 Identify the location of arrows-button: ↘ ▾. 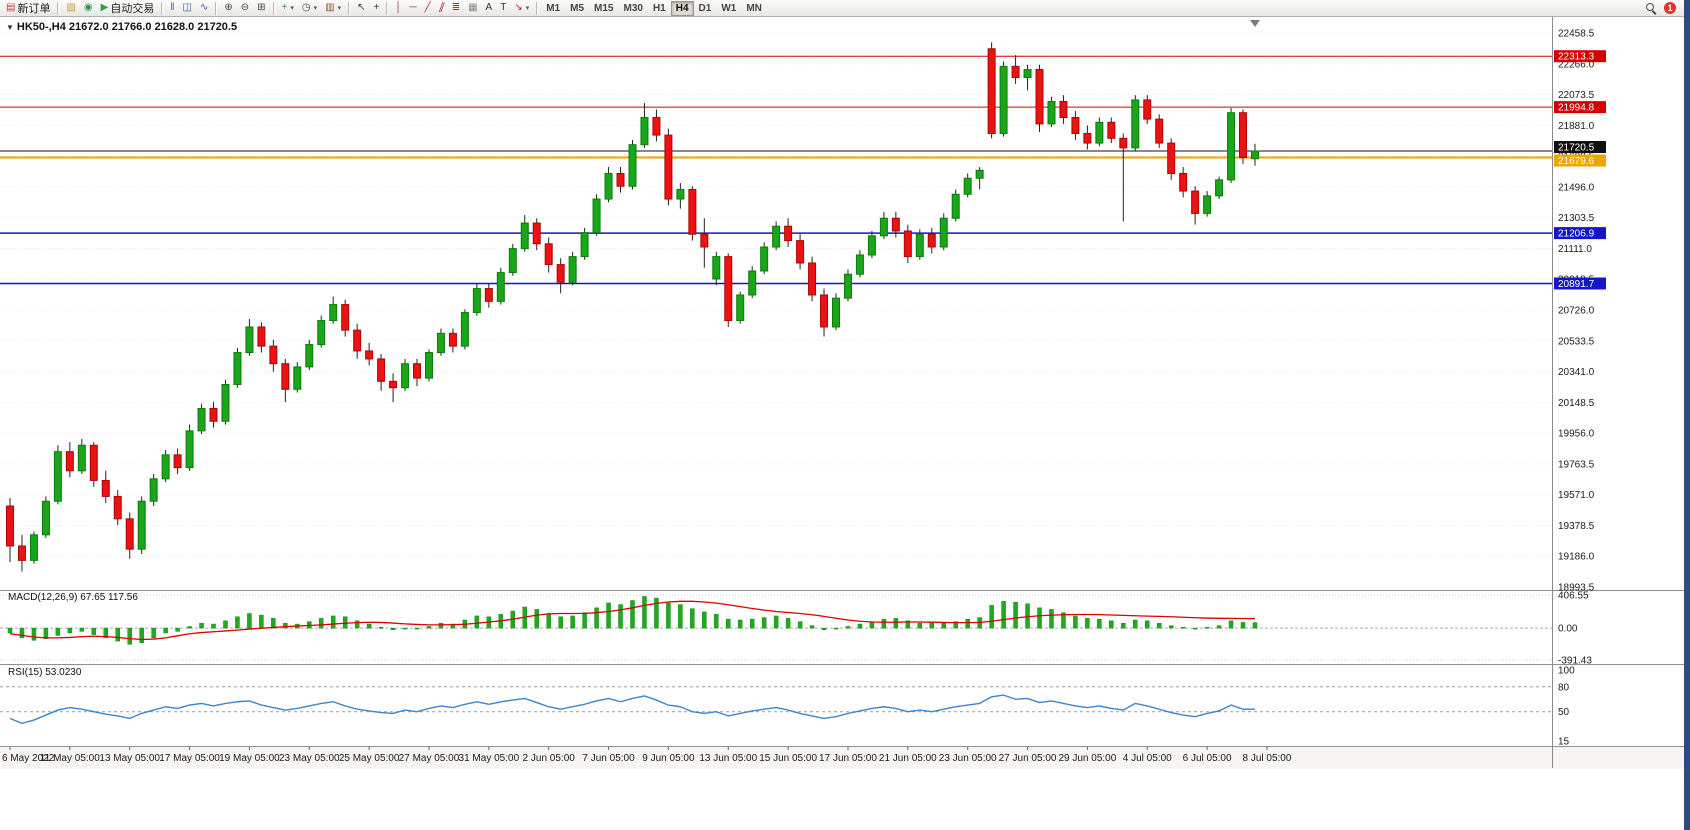
(521, 8).